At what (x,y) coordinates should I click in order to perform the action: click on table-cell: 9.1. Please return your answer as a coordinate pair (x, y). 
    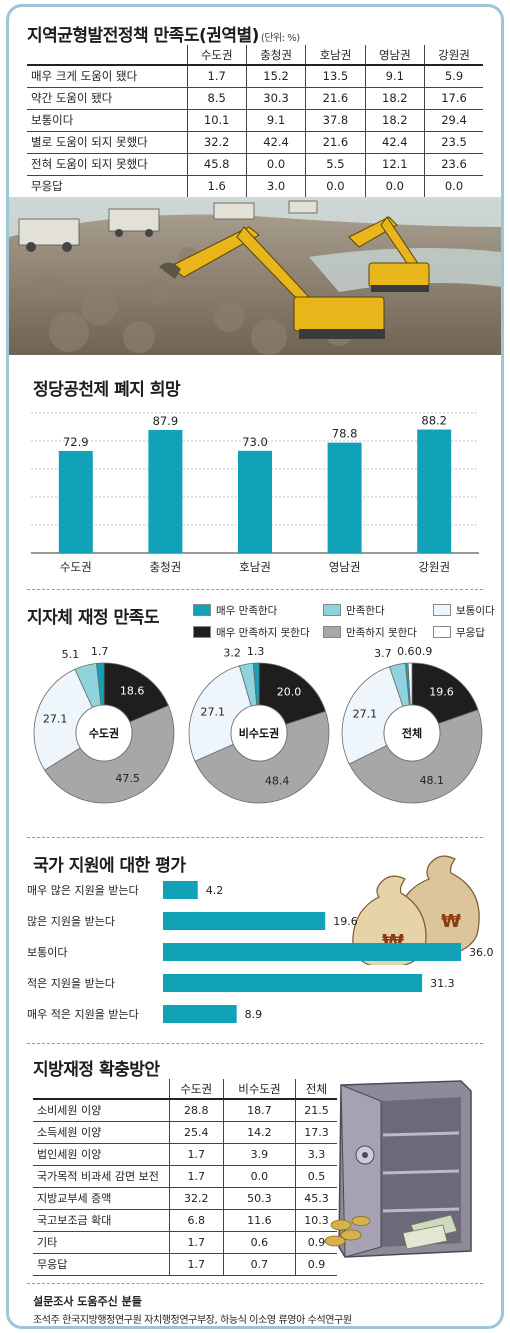
    Looking at the image, I should click on (275, 120).